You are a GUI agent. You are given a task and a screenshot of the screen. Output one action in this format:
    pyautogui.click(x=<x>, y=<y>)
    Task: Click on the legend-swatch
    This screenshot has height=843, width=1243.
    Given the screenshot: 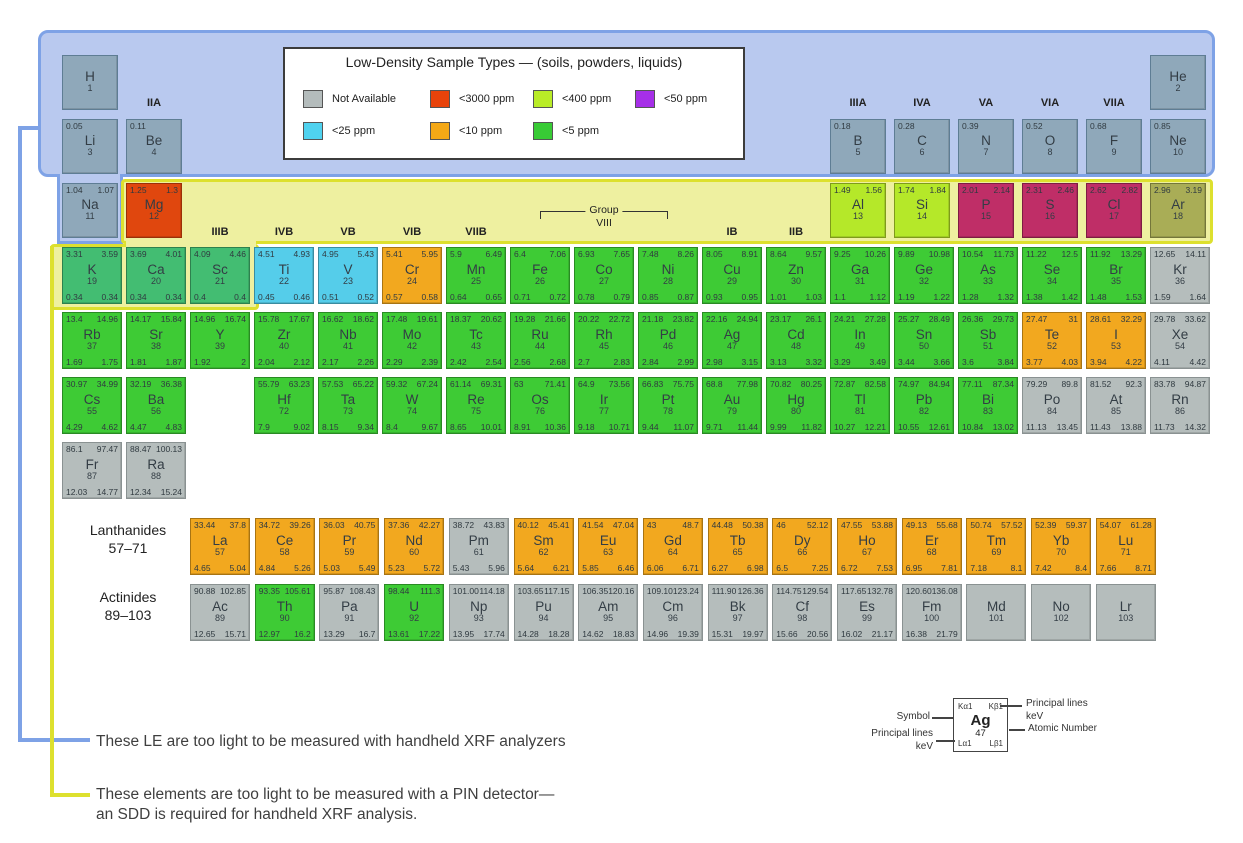 What is the action you would take?
    pyautogui.click(x=440, y=99)
    